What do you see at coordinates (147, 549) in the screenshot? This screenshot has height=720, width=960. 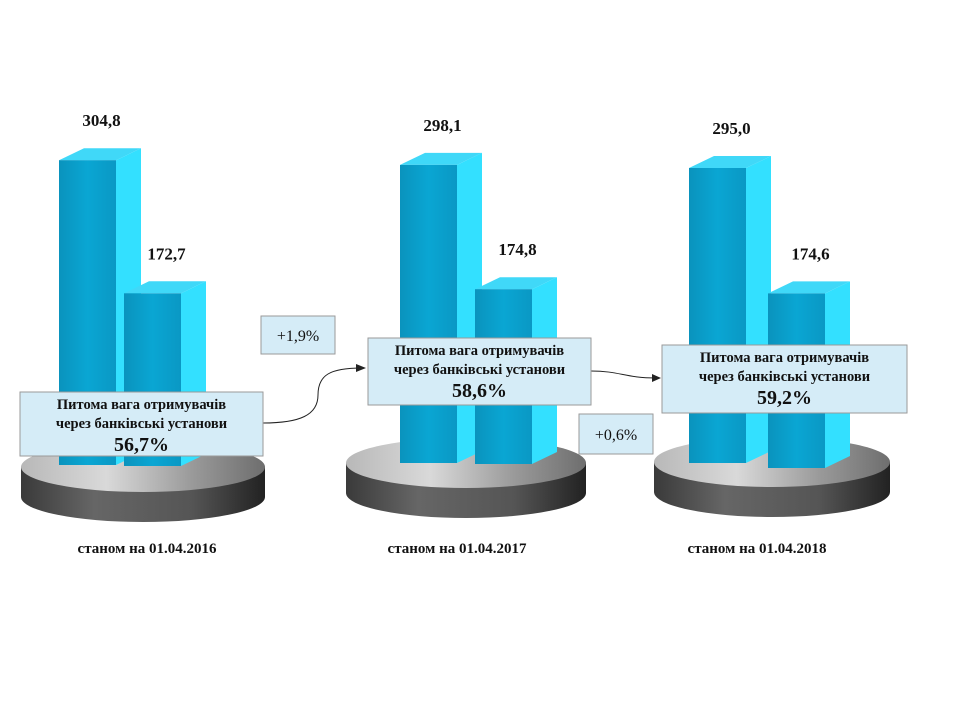 I see `category-label: станом на 01.04.2016` at bounding box center [147, 549].